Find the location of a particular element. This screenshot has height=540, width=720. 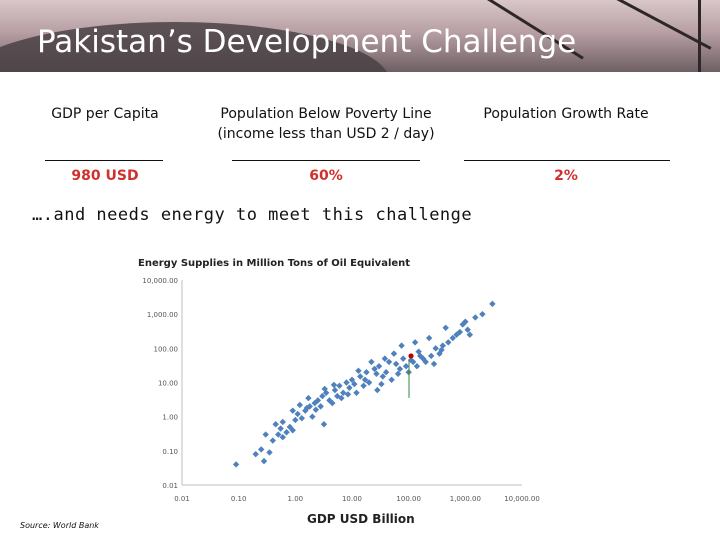

y-tick-label: 100.00 is located at coordinates (166, 349).